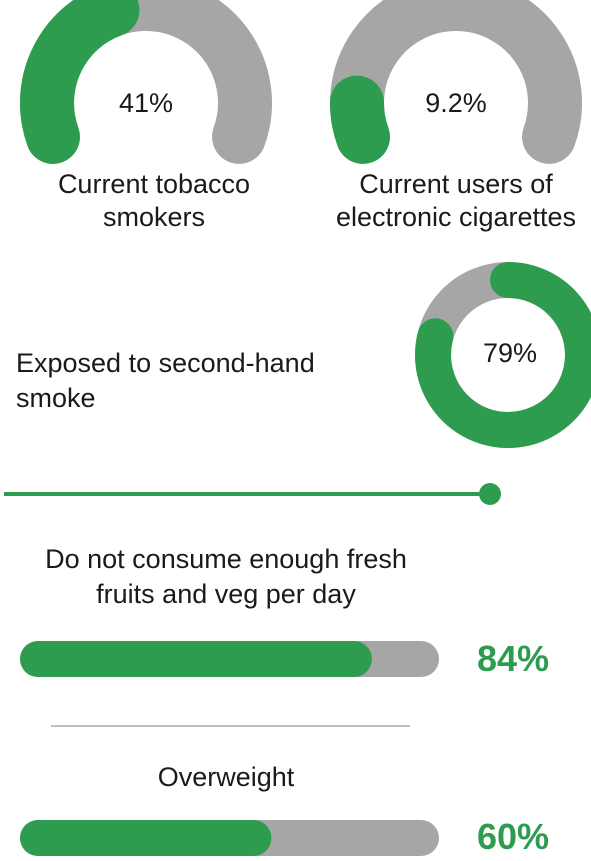 The width and height of the screenshot is (591, 861). Describe the element at coordinates (196, 659) in the screenshot. I see `fruitveg-bar-fill` at that location.